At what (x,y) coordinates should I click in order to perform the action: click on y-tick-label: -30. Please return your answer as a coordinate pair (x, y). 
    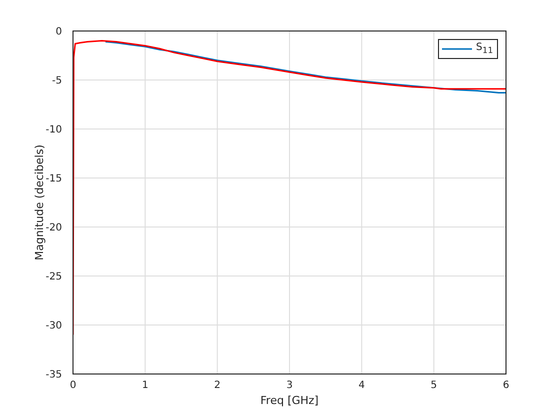
    Looking at the image, I should click on (54, 326).